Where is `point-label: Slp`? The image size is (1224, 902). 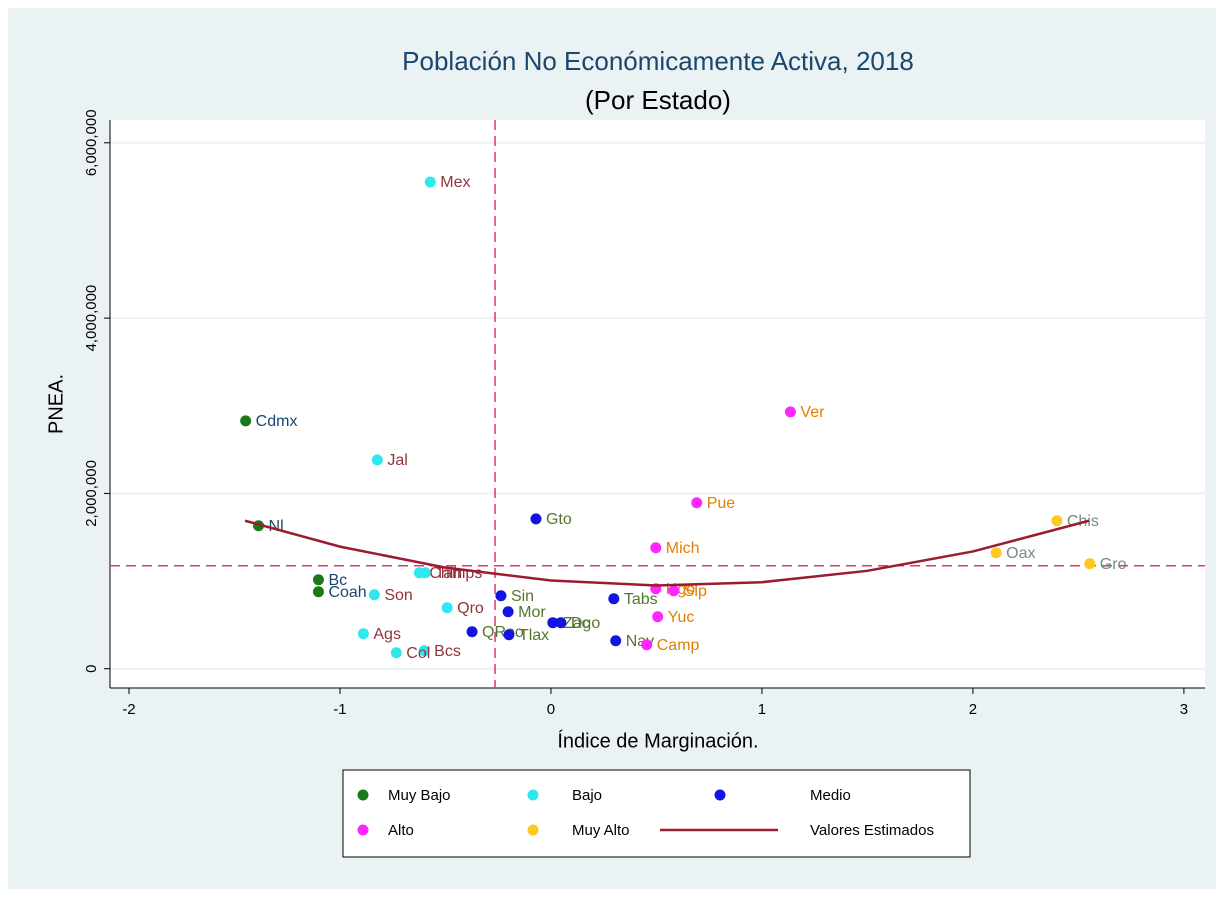
point-label: Slp is located at coordinates (695, 591).